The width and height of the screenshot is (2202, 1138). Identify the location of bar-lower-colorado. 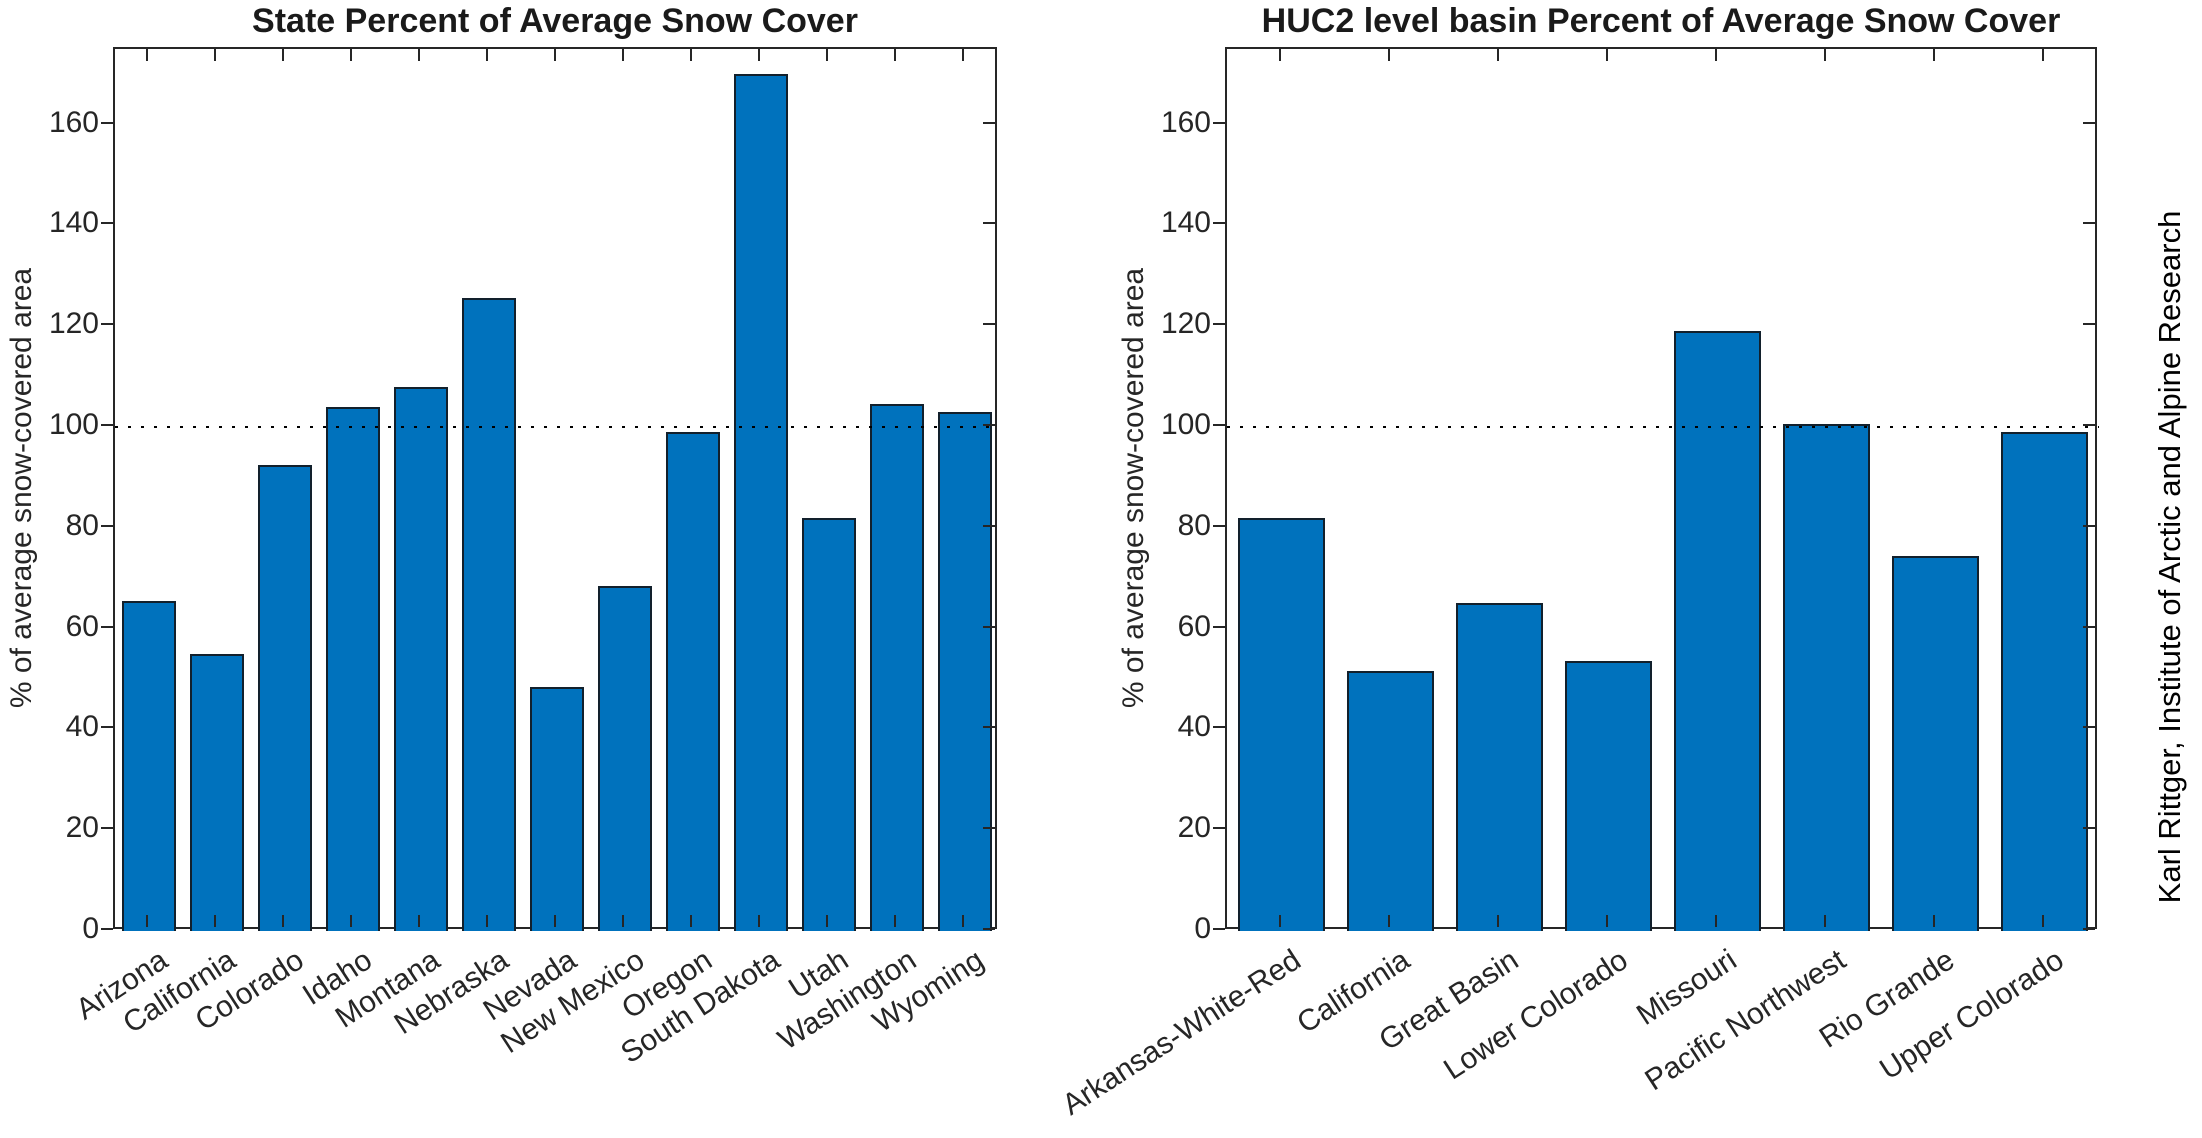
(1608, 796).